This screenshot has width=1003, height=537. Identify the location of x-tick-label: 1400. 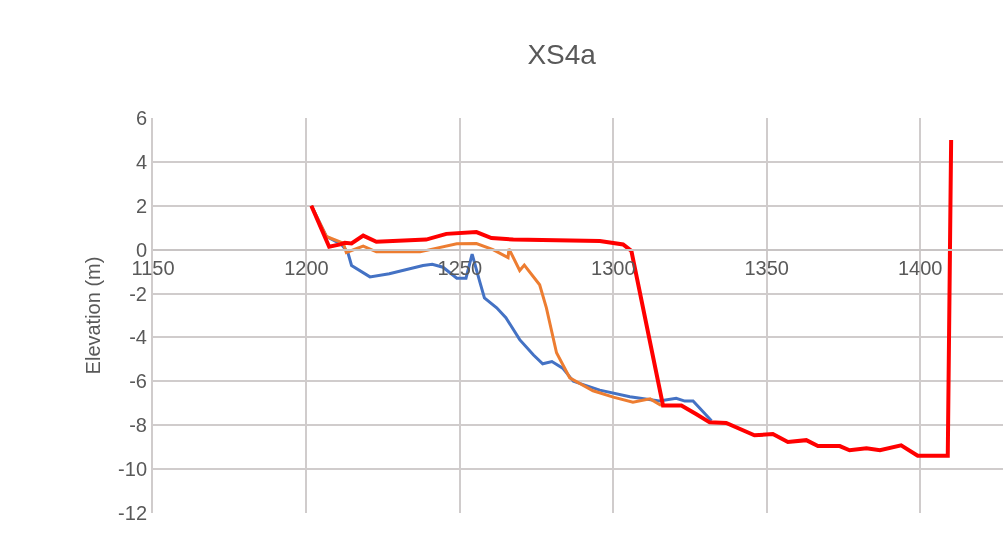
(920, 267).